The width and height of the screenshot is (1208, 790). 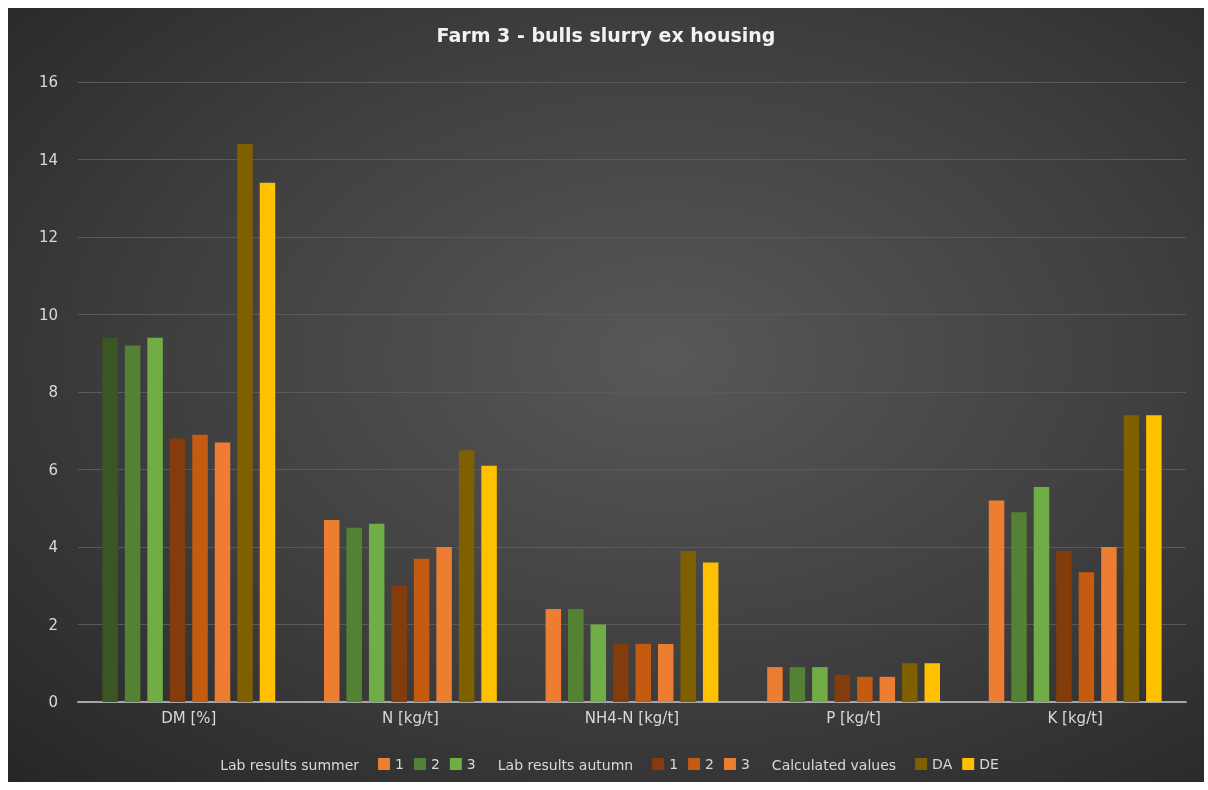 What do you see at coordinates (48, 237) in the screenshot?
I see `y-tick-label: 12` at bounding box center [48, 237].